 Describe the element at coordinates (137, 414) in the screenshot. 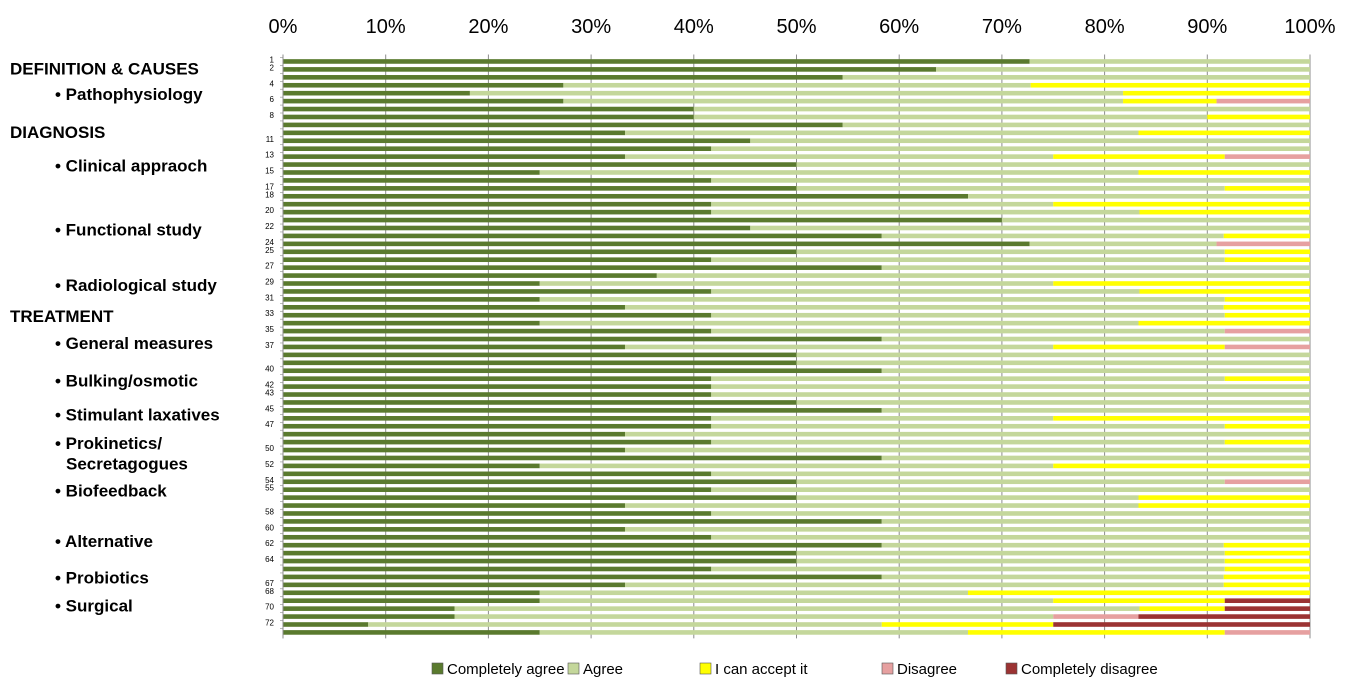

I see `category-label: • Stimulant laxatives` at that location.